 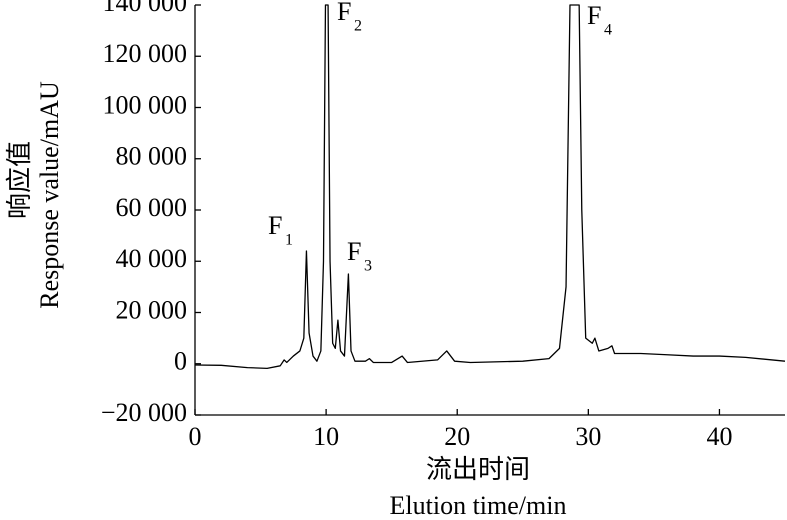 I want to click on annotation-subscript: 3, so click(x=368, y=266).